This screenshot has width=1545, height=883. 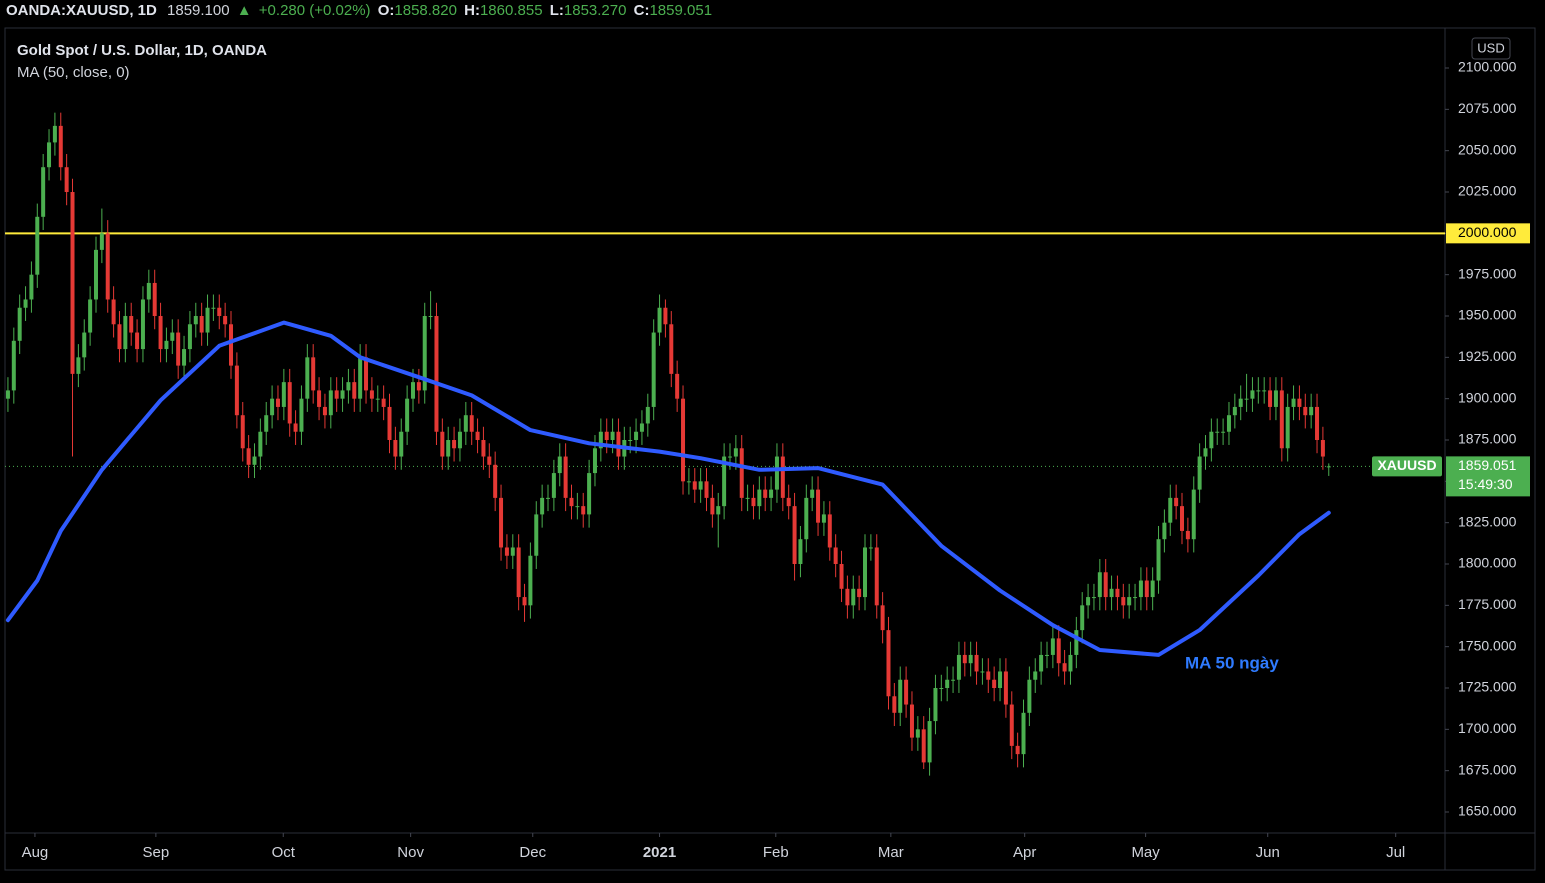 I want to click on currency: USD, so click(x=1490, y=47).